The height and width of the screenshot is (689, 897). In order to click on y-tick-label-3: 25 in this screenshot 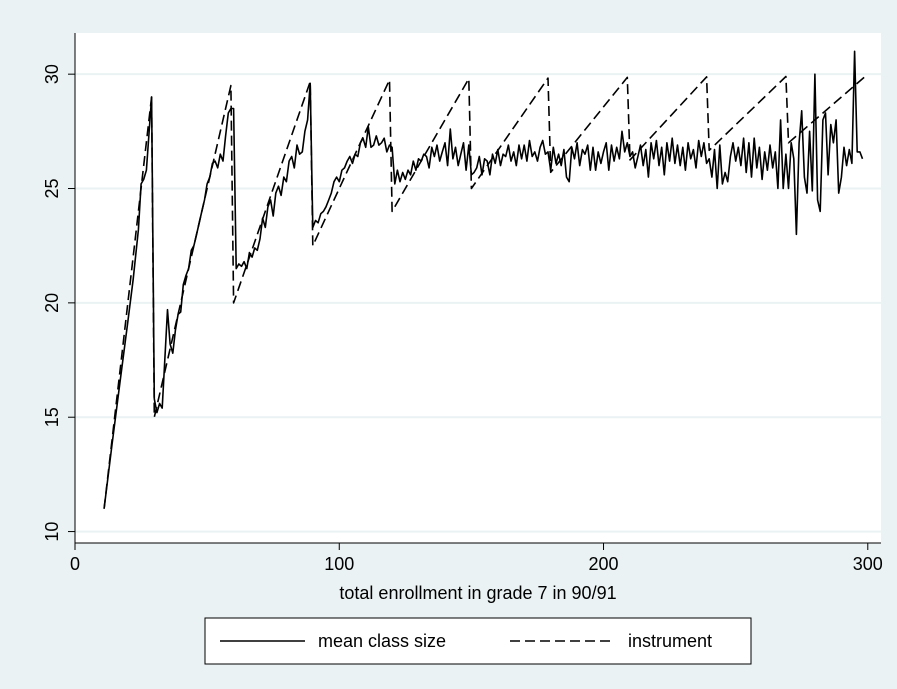, I will do `click(52, 189)`.